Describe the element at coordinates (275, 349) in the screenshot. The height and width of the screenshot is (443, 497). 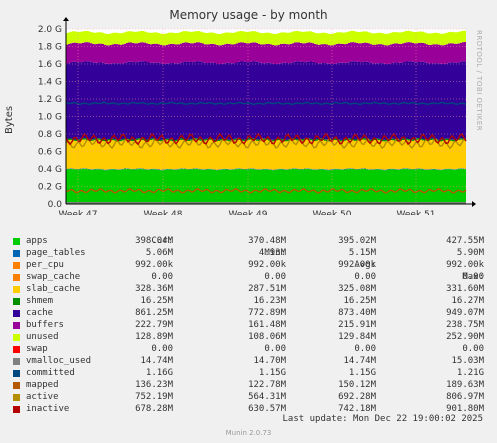
I see `legend-value-min: 0.00` at that location.